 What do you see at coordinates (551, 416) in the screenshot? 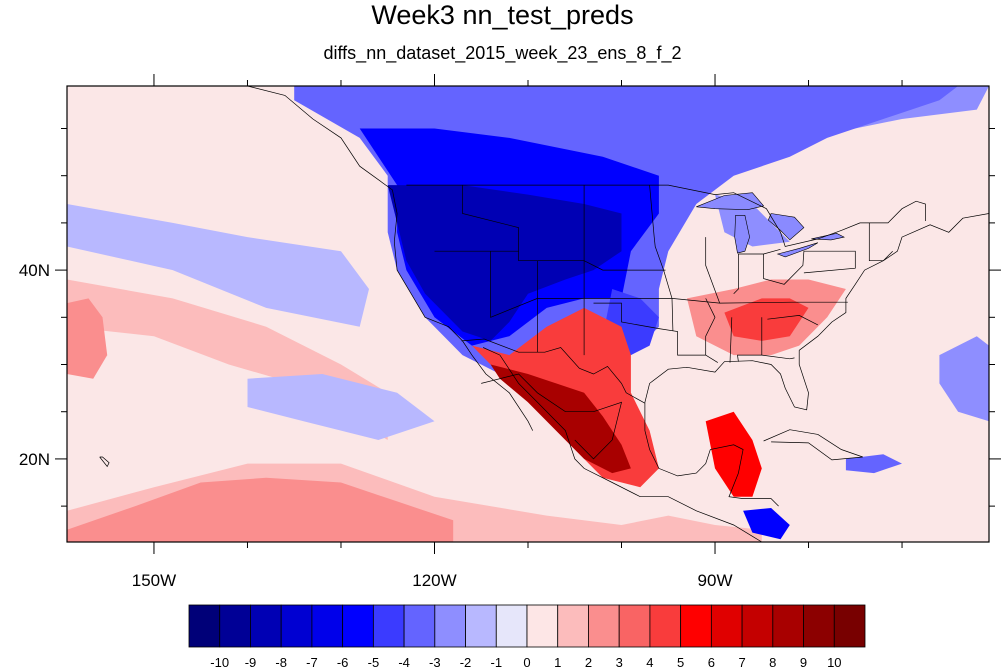
I see `mexico-state-borders` at bounding box center [551, 416].